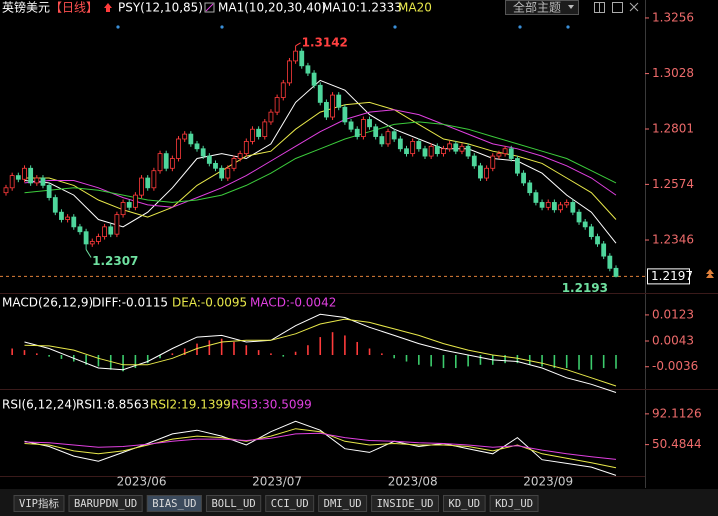 The image size is (718, 516). I want to click on rsi-header-item: RSI2:19.1399, so click(190, 405).